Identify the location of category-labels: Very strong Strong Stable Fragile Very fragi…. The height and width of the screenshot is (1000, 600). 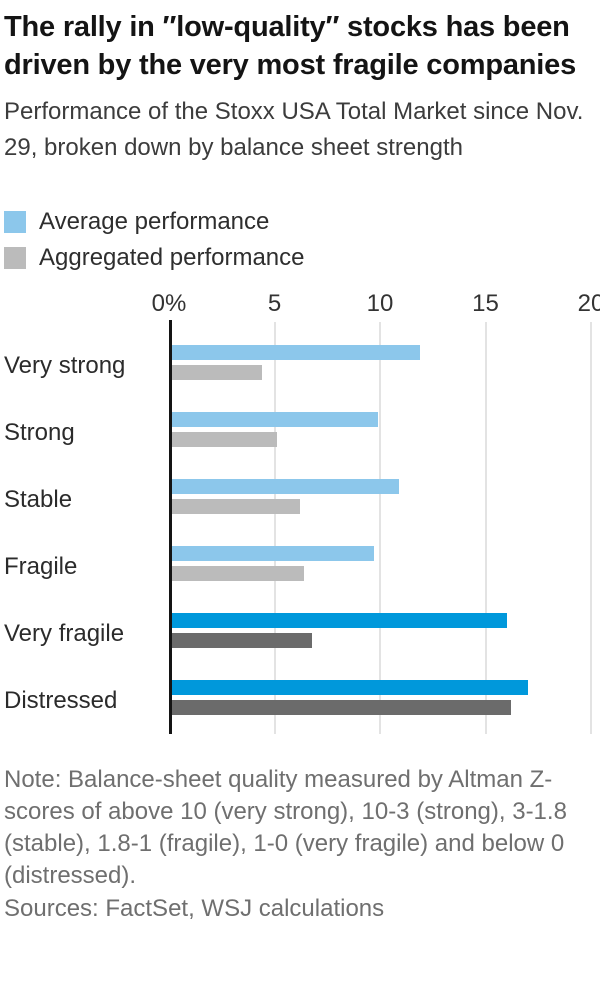
(86, 533).